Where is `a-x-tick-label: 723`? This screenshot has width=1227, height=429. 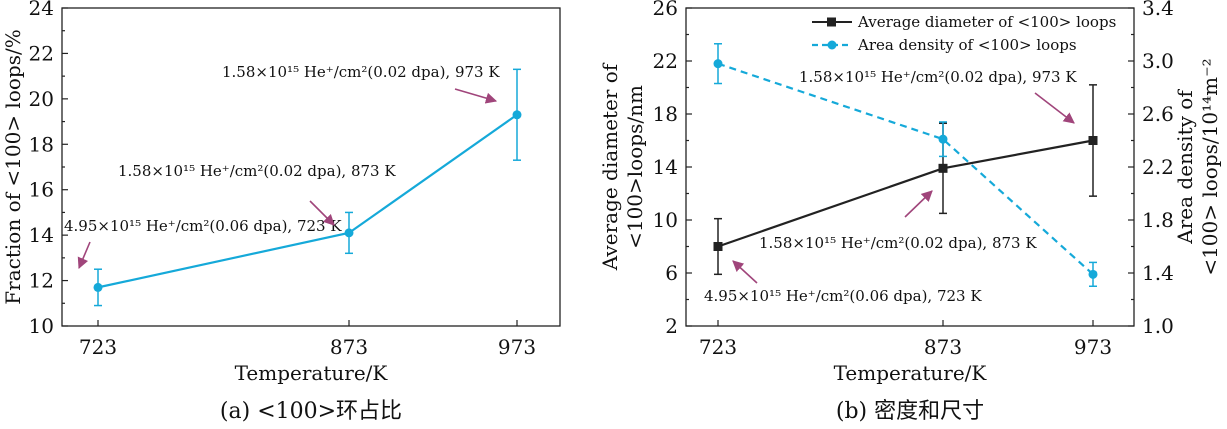 a-x-tick-label: 723 is located at coordinates (98, 347).